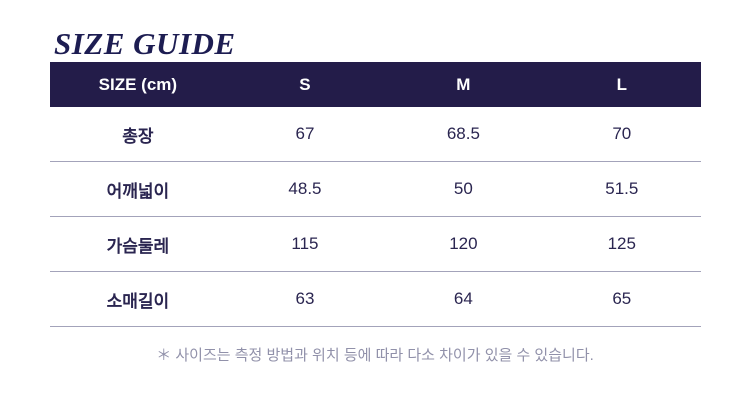 This screenshot has height=420, width=750. What do you see at coordinates (463, 84) in the screenshot?
I see `column-header-m: M` at bounding box center [463, 84].